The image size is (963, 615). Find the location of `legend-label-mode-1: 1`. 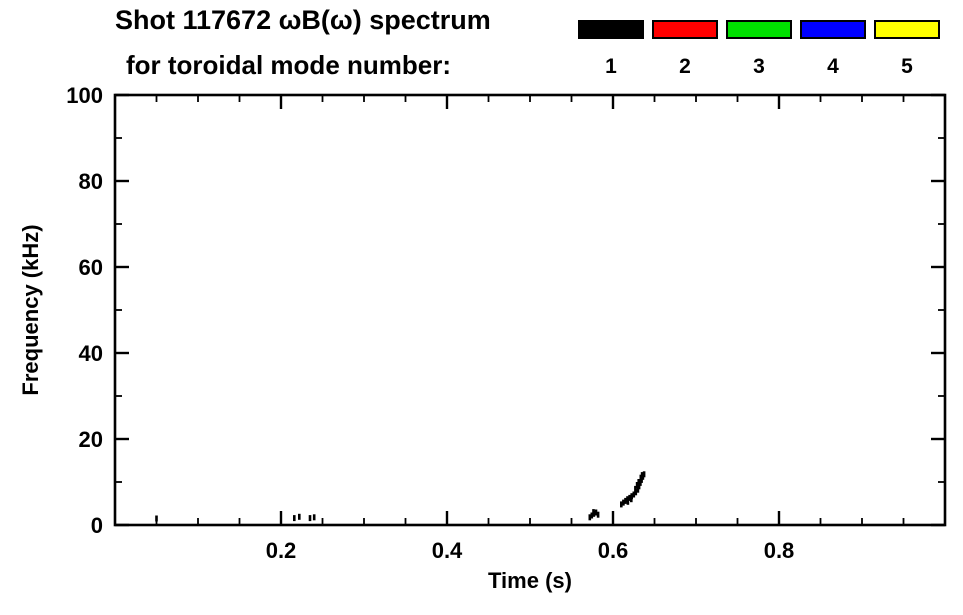

legend-label-mode-1: 1 is located at coordinates (611, 66).